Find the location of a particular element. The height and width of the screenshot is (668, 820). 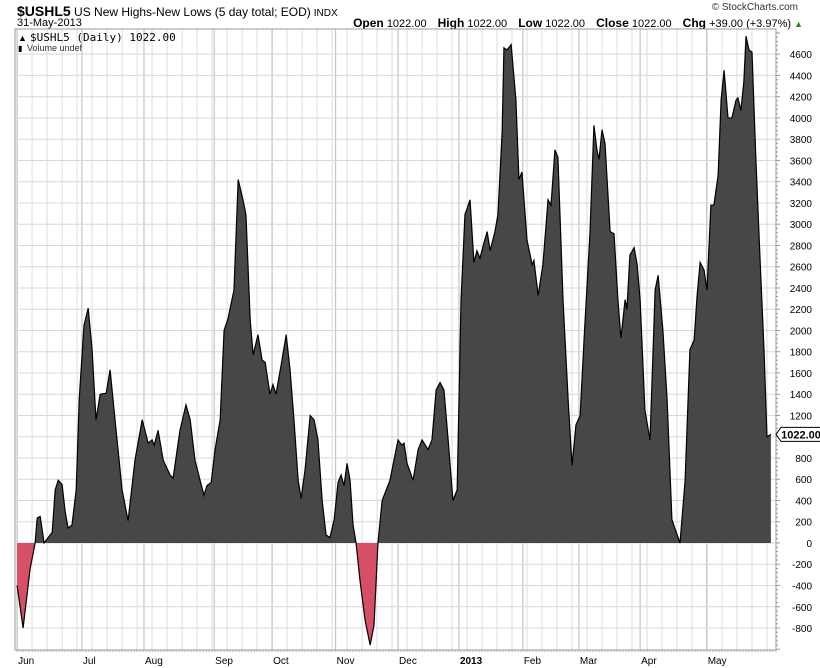

symbol: $USHL5 is located at coordinates (44, 11).